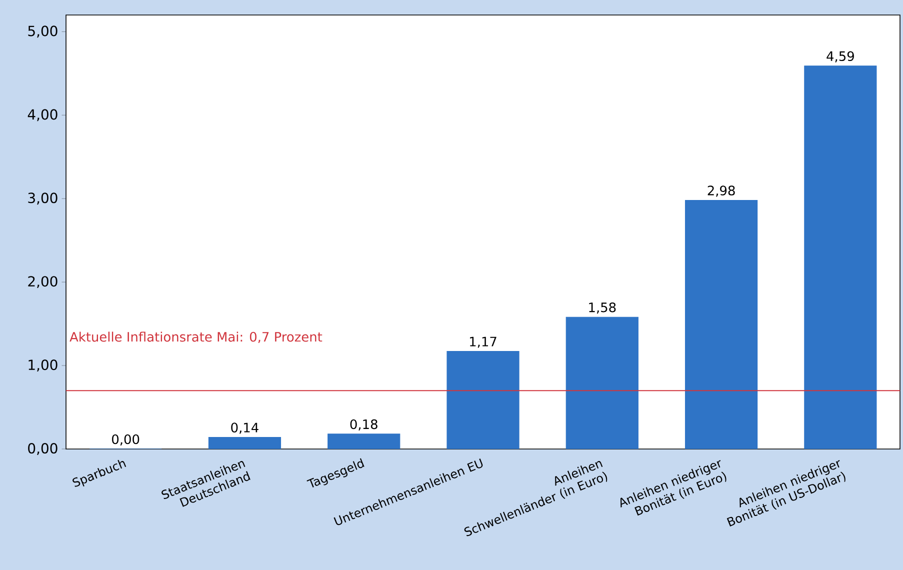  I want to click on y-tick-label: 5,00, so click(43, 32).